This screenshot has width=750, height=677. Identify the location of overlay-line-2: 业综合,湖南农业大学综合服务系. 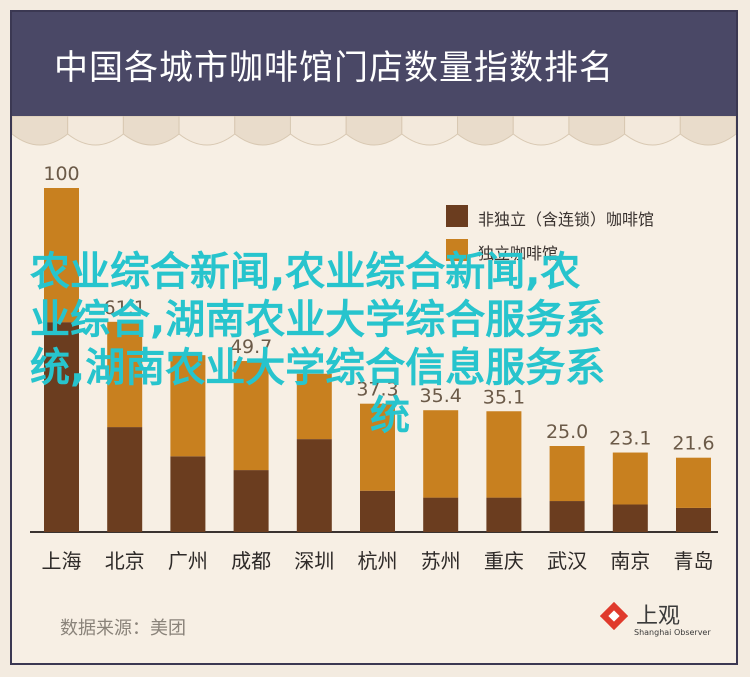
(318, 320).